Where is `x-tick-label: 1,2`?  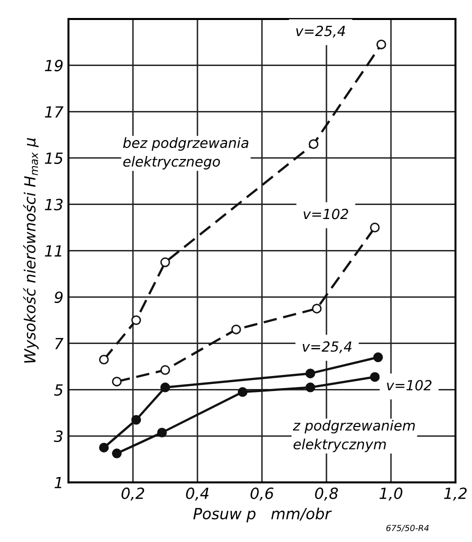
x-tick-label: 1,2 is located at coordinates (455, 494).